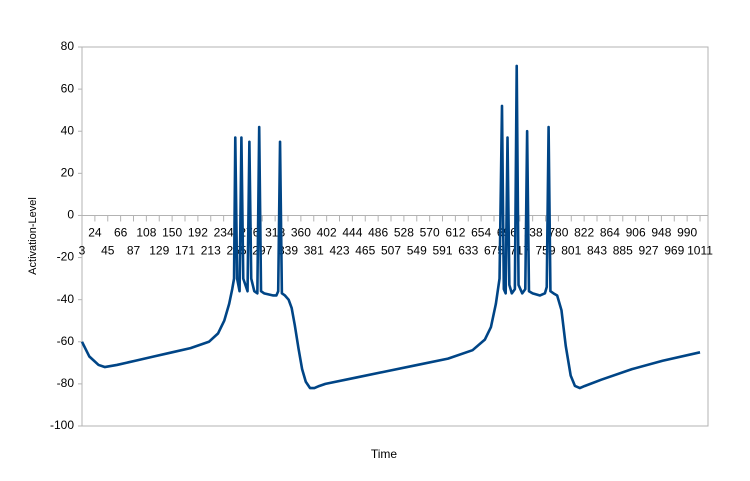 Image resolution: width=750 pixels, height=481 pixels. What do you see at coordinates (146, 233) in the screenshot?
I see `x-tick-label: 108` at bounding box center [146, 233].